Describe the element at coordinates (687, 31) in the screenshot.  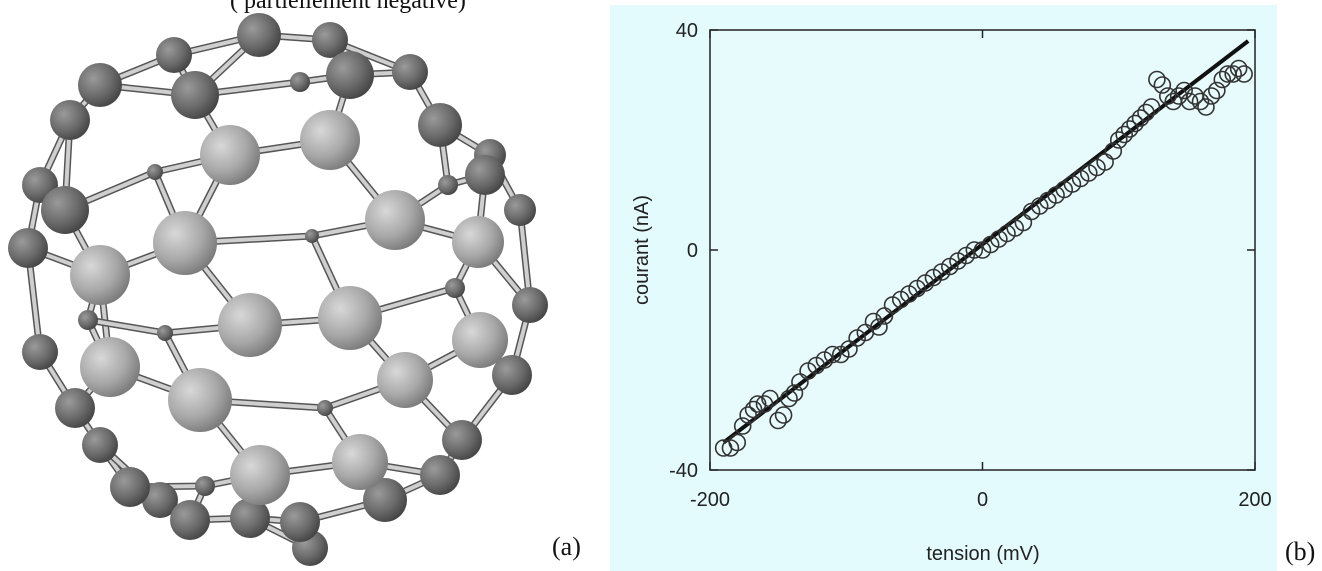
I see `y-tick-label: 40` at that location.